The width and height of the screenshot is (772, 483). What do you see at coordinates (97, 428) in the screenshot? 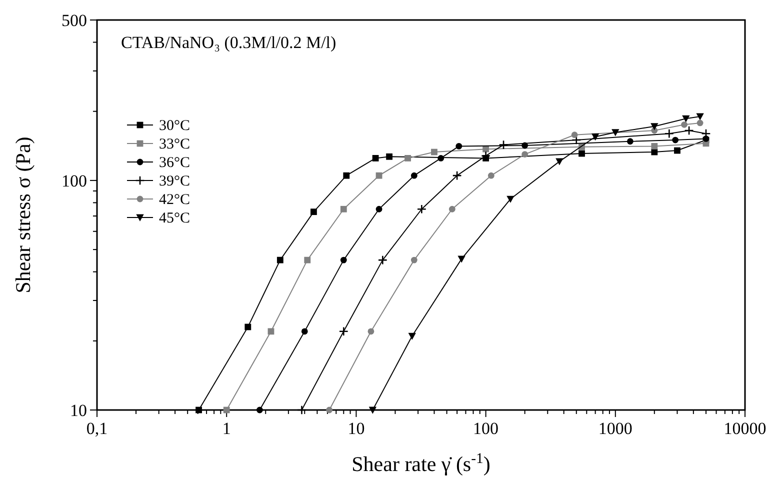
I see `x-tick-label: 0,1` at bounding box center [97, 428].